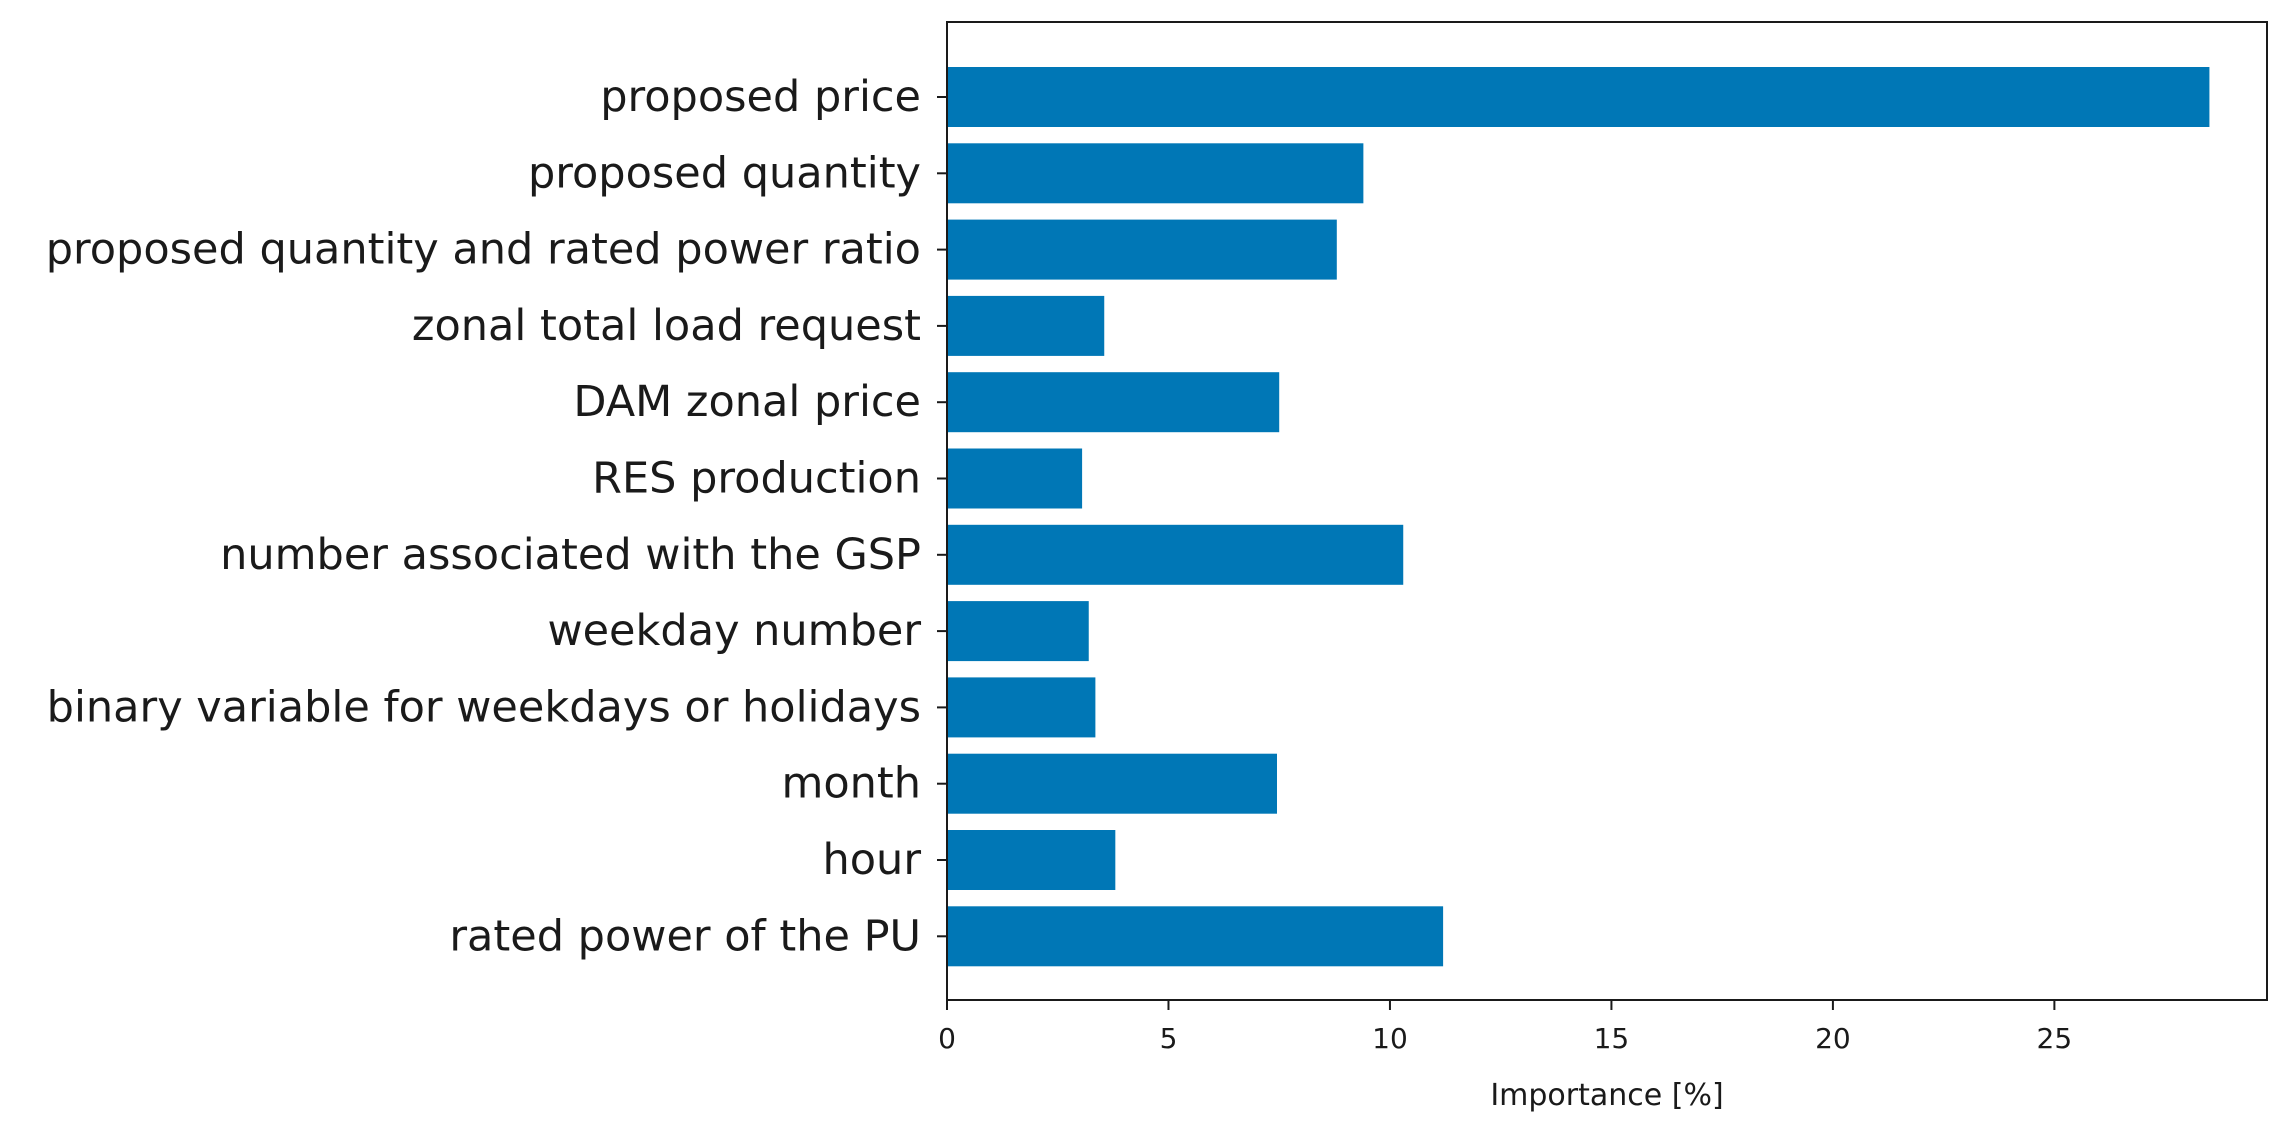 This screenshot has width=2279, height=1128. Describe the element at coordinates (760, 97) in the screenshot. I see `category-label: proposed price` at that location.